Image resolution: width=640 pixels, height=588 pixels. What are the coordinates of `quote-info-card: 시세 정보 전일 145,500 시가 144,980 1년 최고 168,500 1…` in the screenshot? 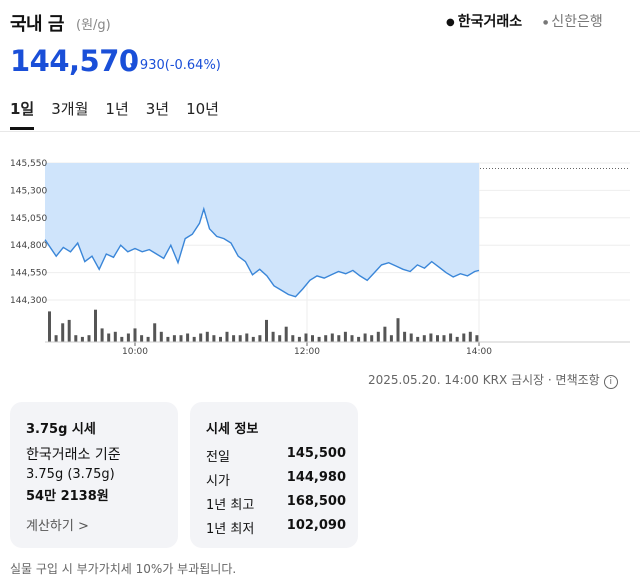 It's located at (274, 475).